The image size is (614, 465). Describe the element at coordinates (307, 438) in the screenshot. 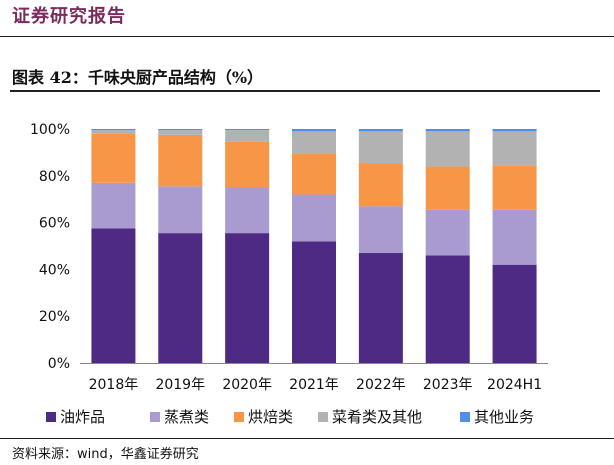

I see `footer-divider` at that location.